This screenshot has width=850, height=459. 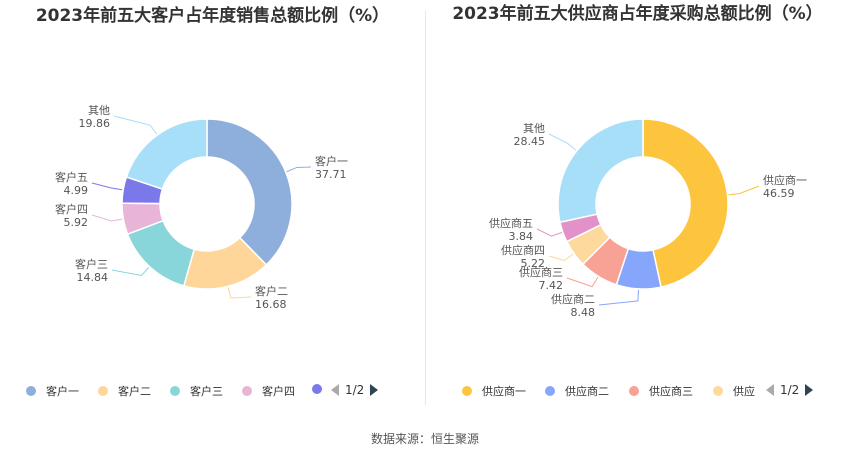 I want to click on slice-value: 14.84, so click(x=93, y=277).